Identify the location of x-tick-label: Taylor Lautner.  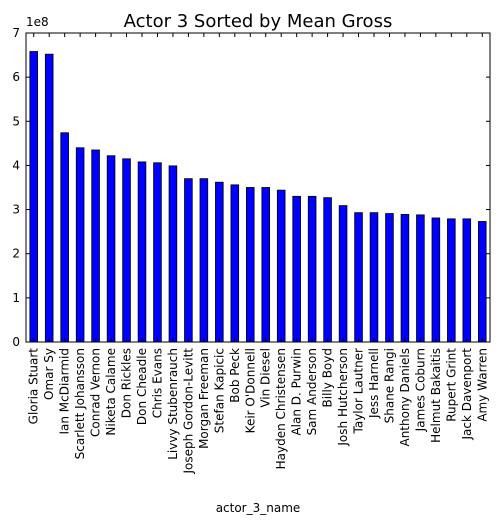
(359, 391).